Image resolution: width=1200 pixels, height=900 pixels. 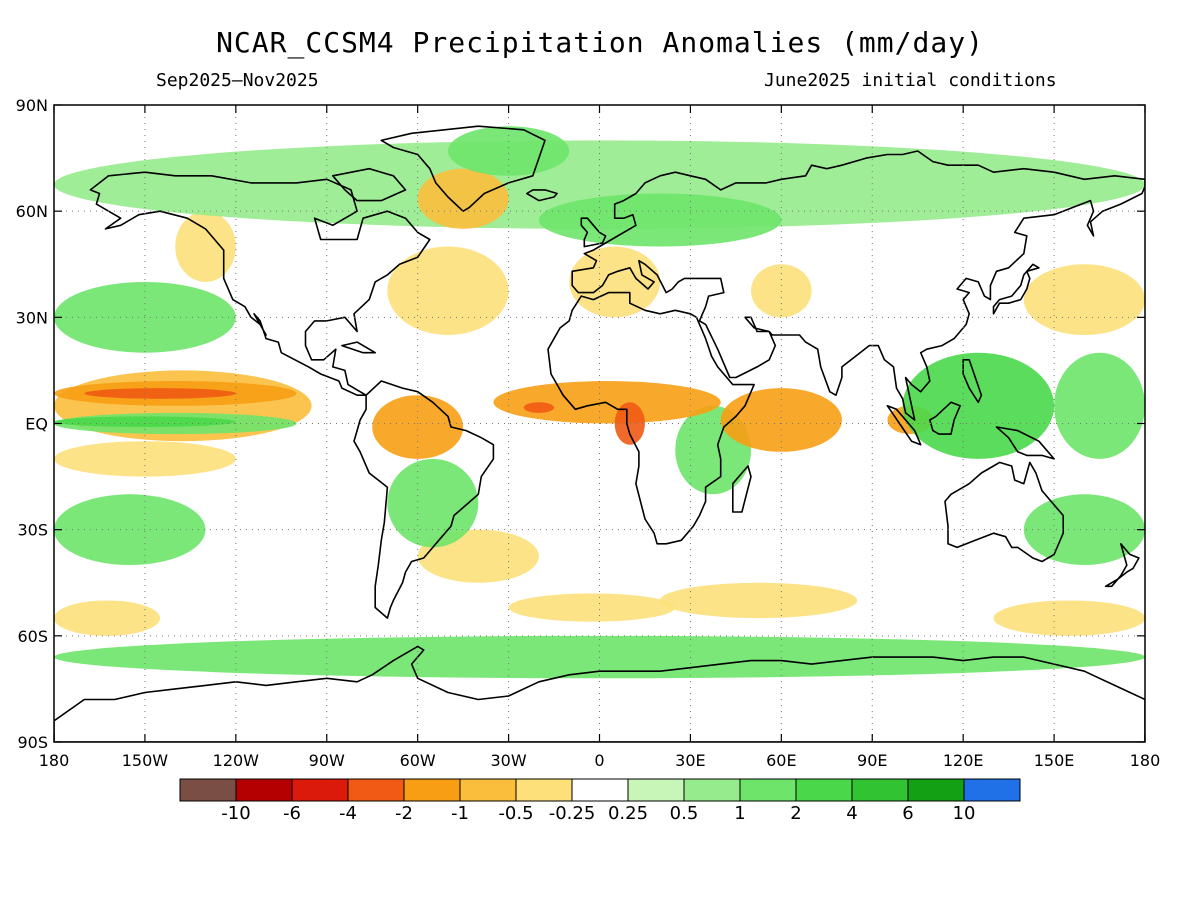 I want to click on colorbar-label-10: 2, so click(x=795, y=813).